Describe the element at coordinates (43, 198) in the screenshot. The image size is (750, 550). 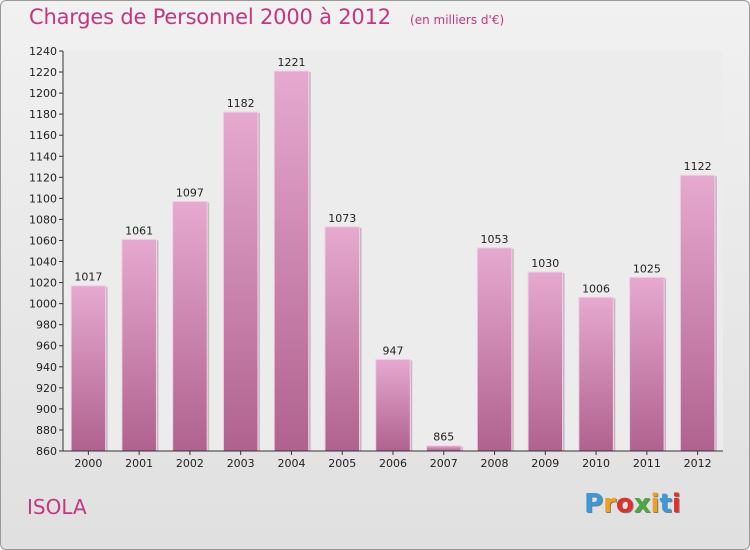
I see `y-tick-label-1100: 1100` at that location.